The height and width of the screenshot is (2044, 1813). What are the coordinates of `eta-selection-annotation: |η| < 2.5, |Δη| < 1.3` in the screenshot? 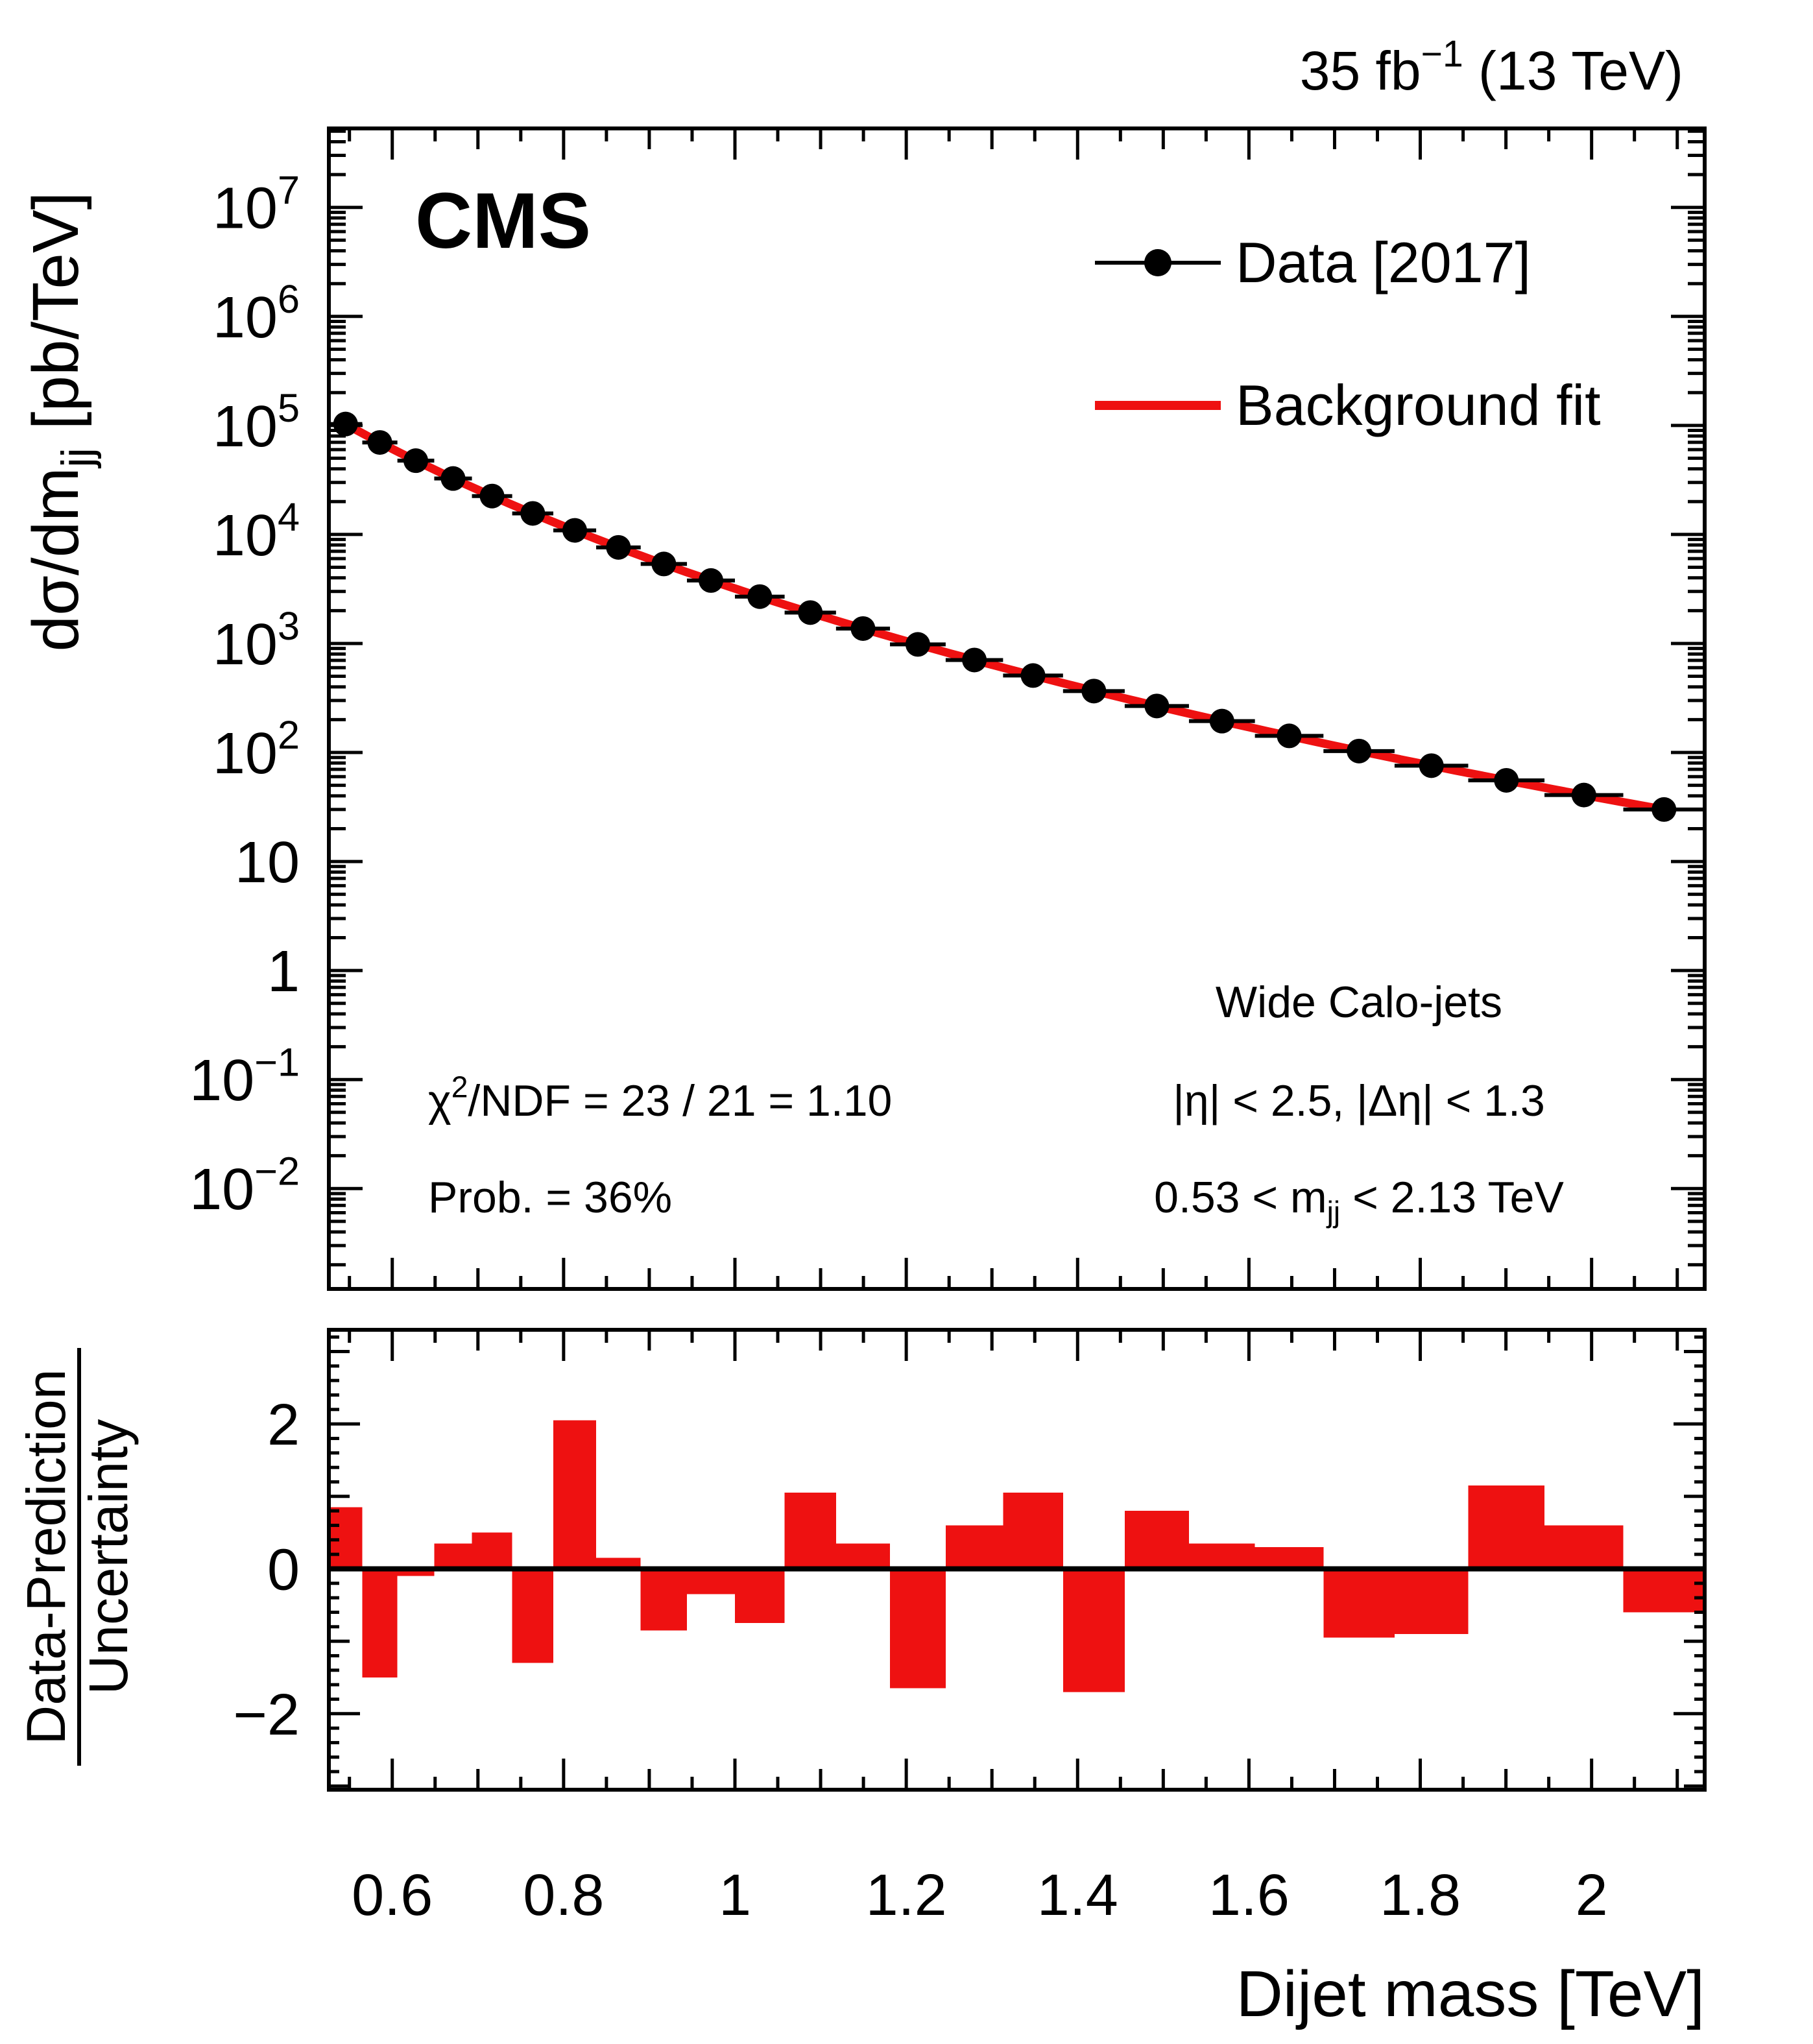 It's located at (1359, 1100).